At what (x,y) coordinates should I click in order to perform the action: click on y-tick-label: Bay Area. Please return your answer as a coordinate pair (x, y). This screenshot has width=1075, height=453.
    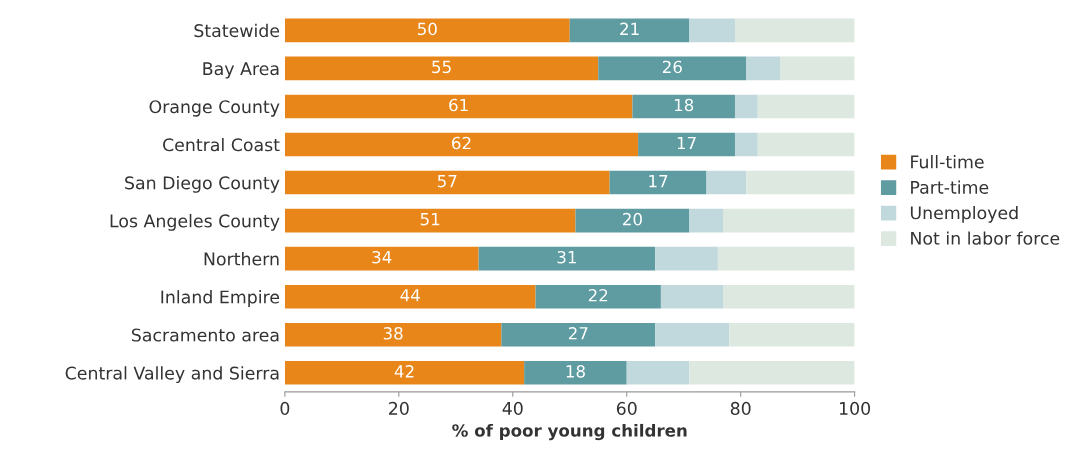
    Looking at the image, I should click on (241, 70).